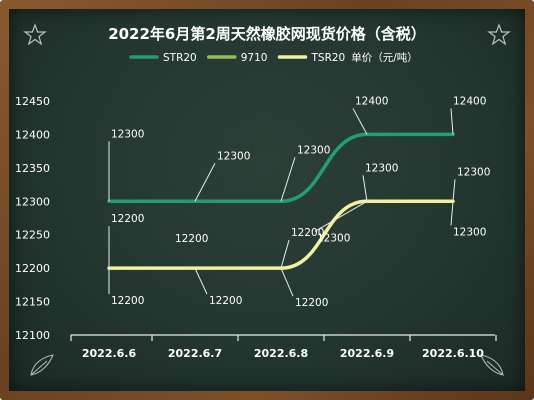 Image resolution: width=534 pixels, height=400 pixels. What do you see at coordinates (384, 57) in the screenshot?
I see `legend-unit: 单价（元/吨）` at bounding box center [384, 57].